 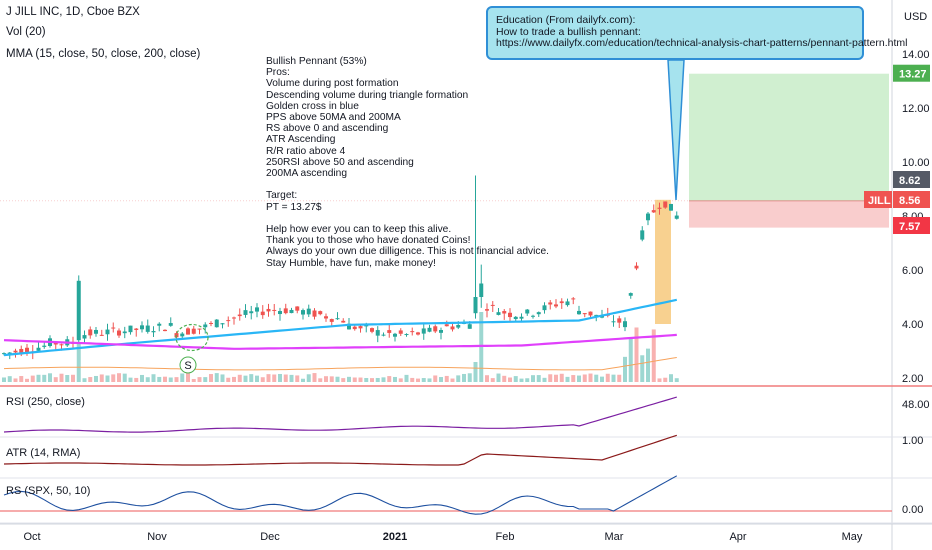 I want to click on stop-zone, so click(x=789, y=214).